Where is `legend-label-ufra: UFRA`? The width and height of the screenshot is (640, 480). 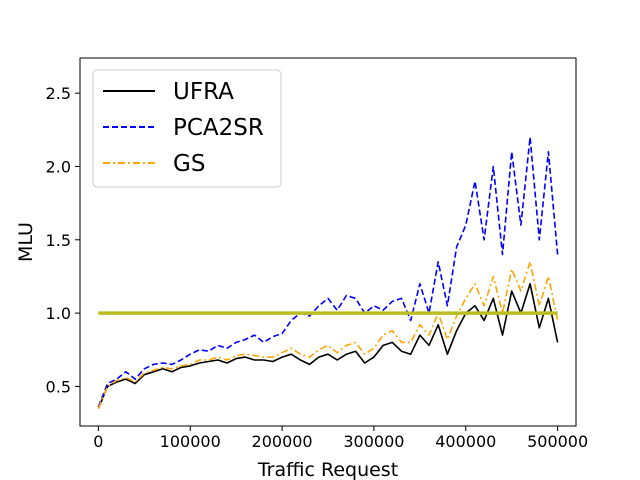
legend-label-ufra: UFRA is located at coordinates (203, 92).